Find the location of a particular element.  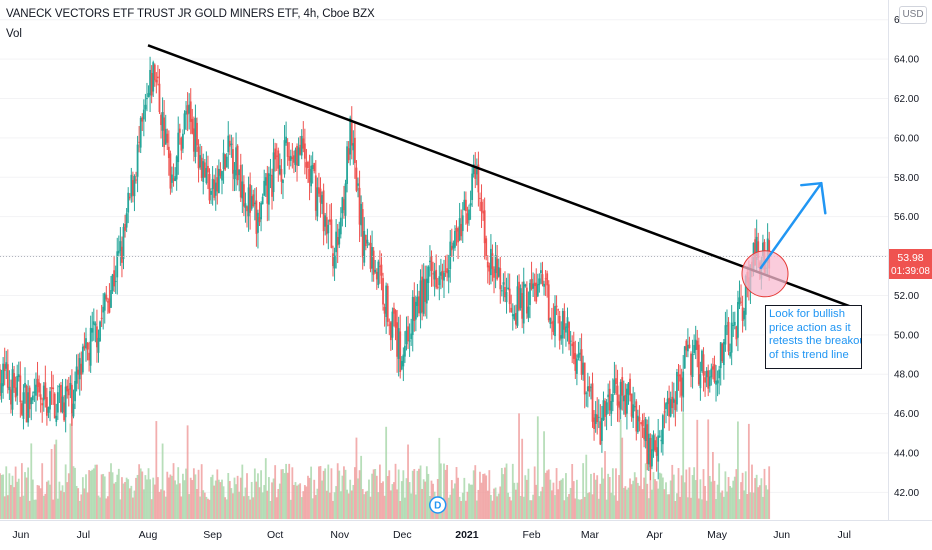

annotation-line: price action as it is located at coordinates (810, 327).